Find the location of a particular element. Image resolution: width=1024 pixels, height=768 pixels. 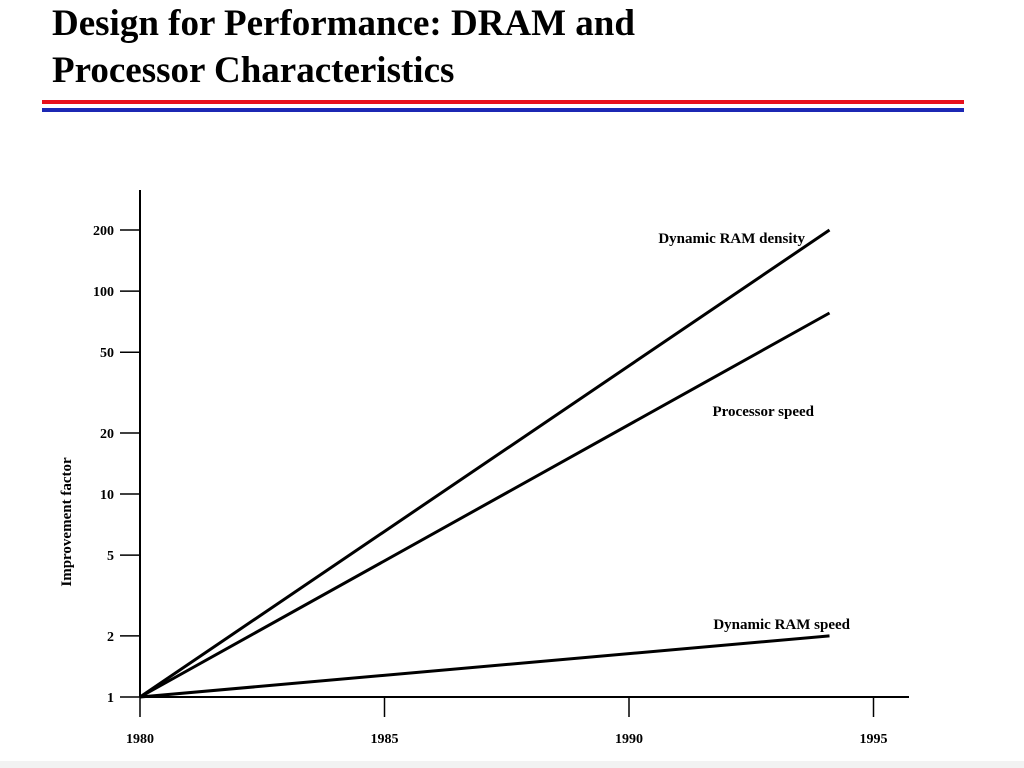

x-tick-label: 1980 is located at coordinates (140, 739).